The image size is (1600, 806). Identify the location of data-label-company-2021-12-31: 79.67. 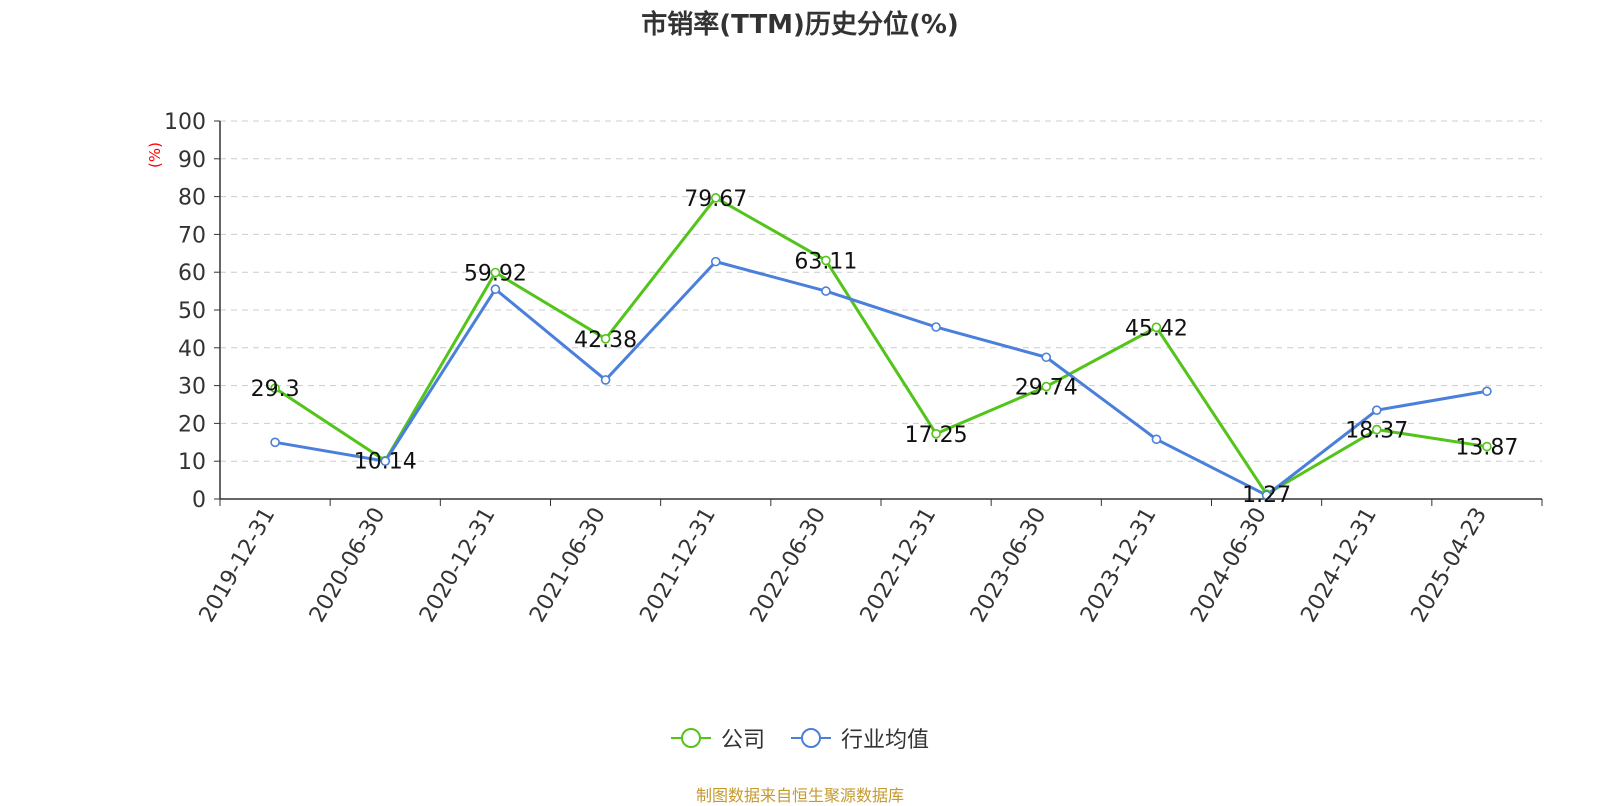
(715, 199).